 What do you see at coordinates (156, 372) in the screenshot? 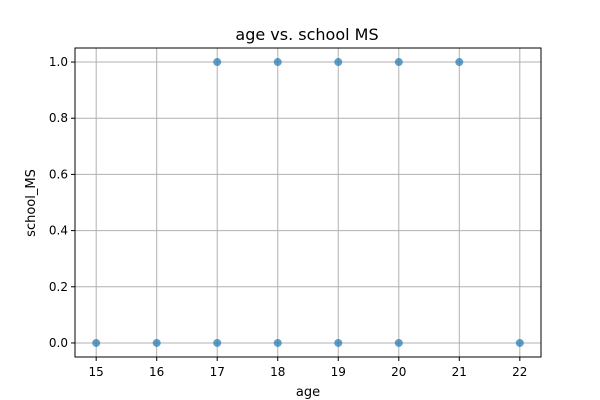
I see `x-tick-label: 16` at bounding box center [156, 372].